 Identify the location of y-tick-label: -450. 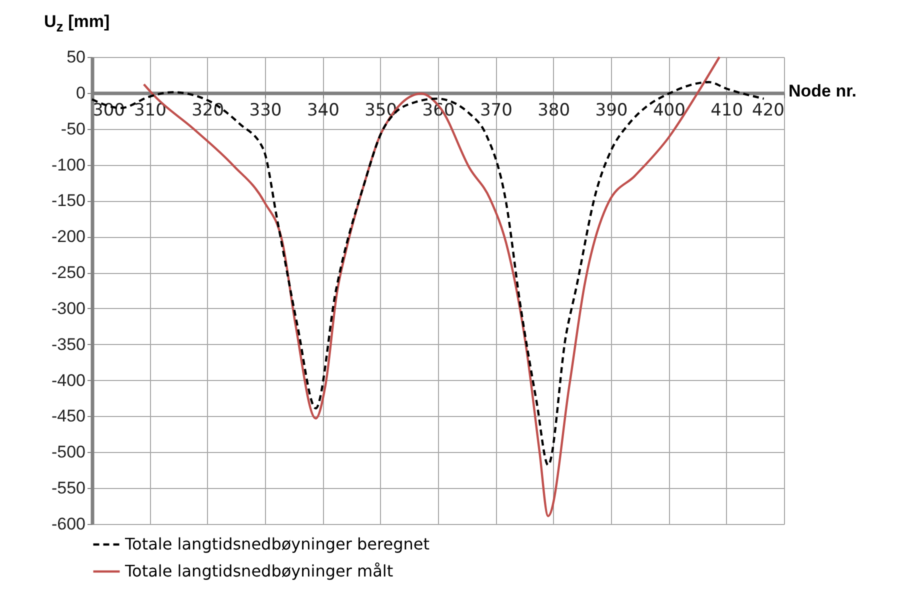
(68, 416).